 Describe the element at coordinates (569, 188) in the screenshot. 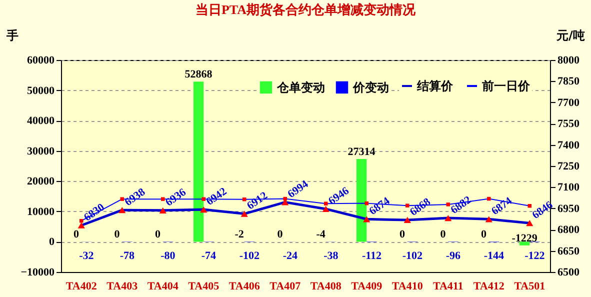

I see `y2-tick-label: 7100` at that location.